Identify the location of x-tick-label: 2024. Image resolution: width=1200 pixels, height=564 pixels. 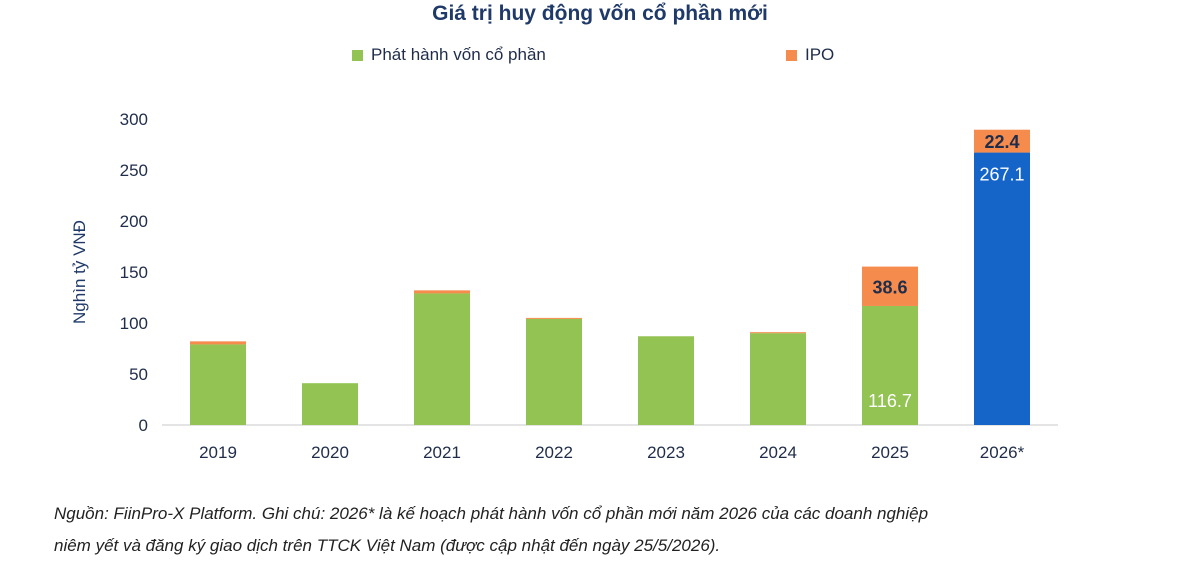
(778, 452).